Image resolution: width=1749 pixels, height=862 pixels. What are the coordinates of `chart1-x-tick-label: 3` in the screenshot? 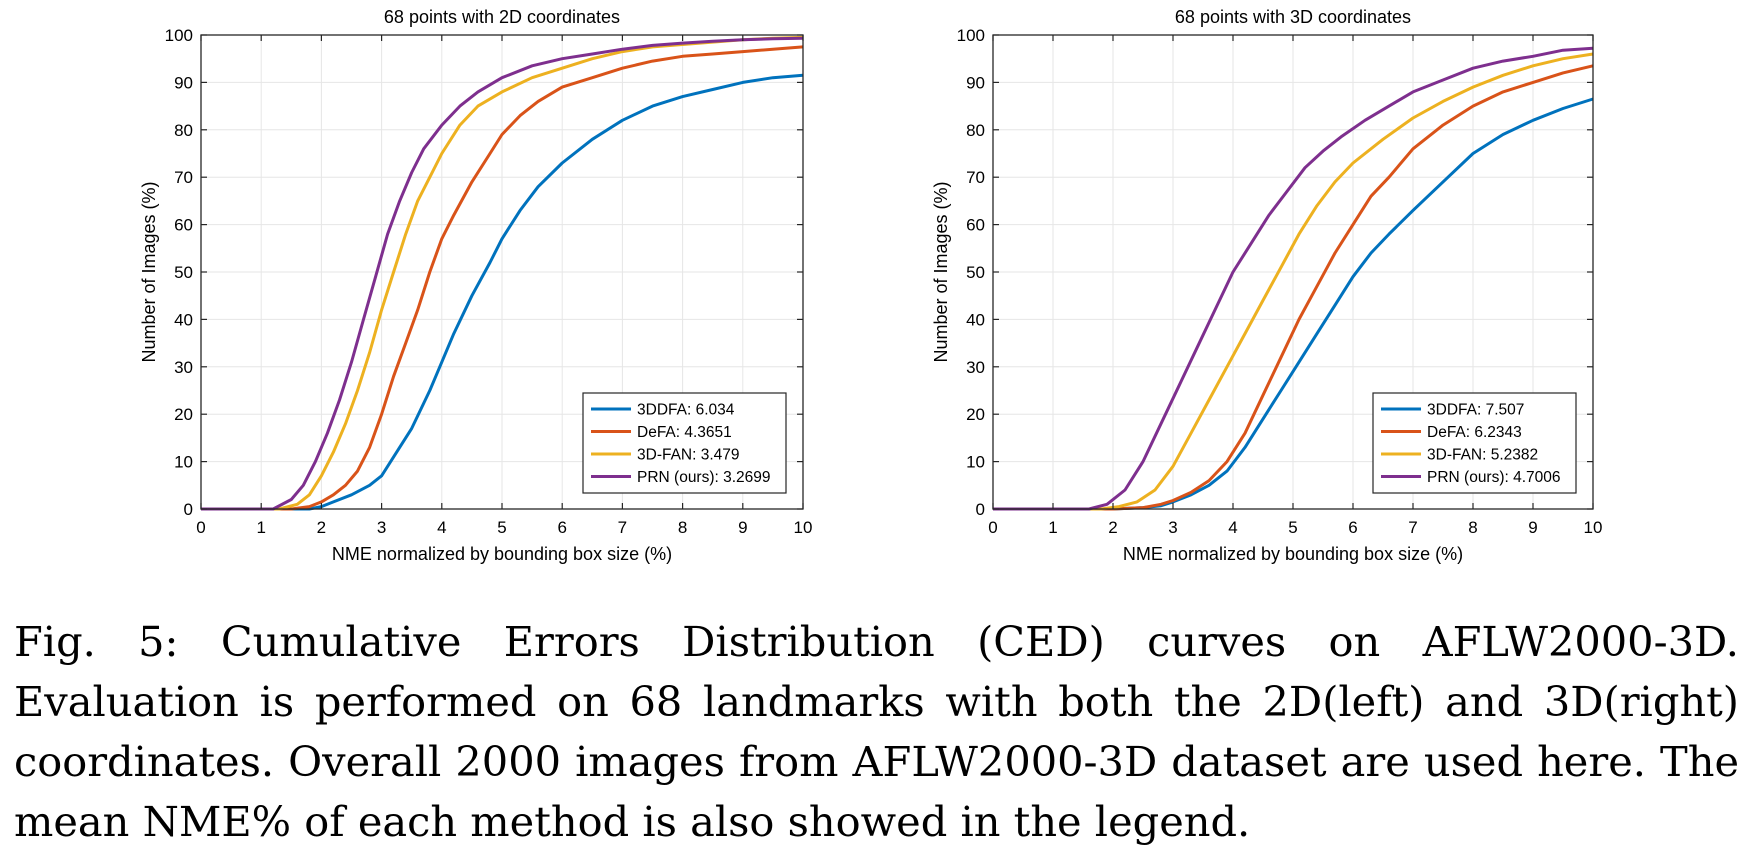 It's located at (381, 527).